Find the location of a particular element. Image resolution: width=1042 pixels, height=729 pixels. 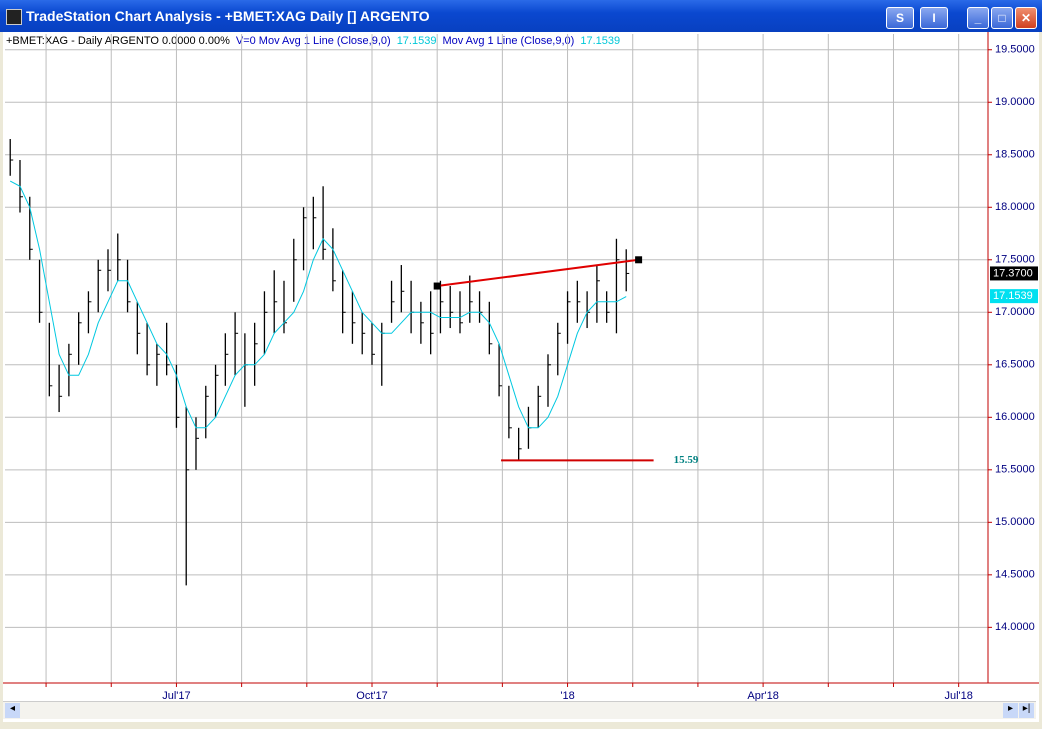

y-tick-label: 14.0000 is located at coordinates (1015, 627).